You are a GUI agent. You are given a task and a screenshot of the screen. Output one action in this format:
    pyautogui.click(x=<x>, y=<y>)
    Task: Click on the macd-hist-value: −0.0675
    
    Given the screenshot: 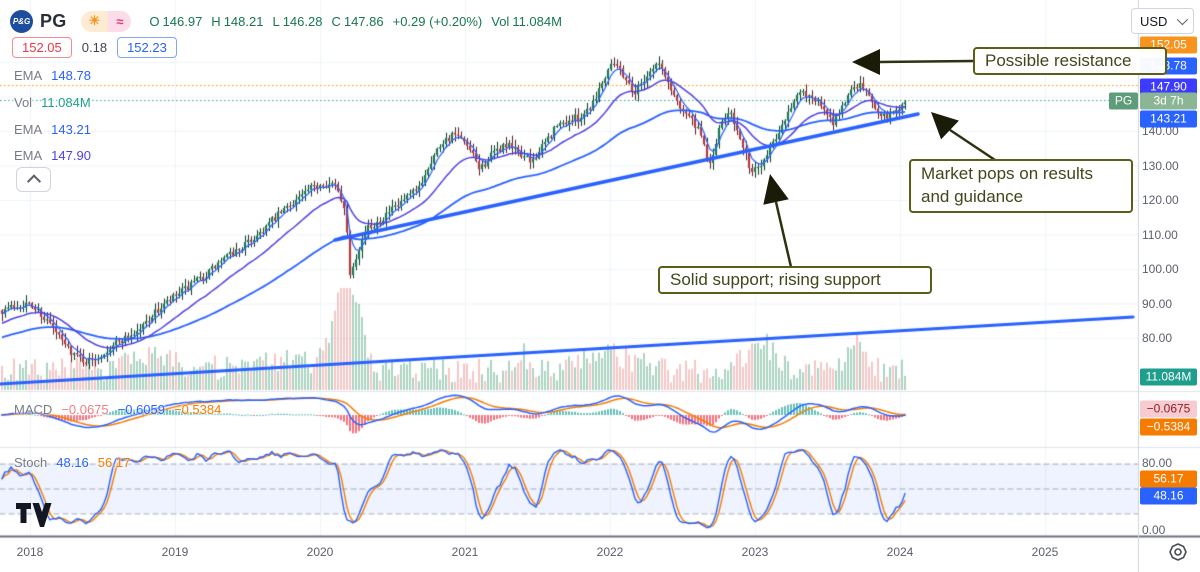 What is the action you would take?
    pyautogui.click(x=85, y=409)
    